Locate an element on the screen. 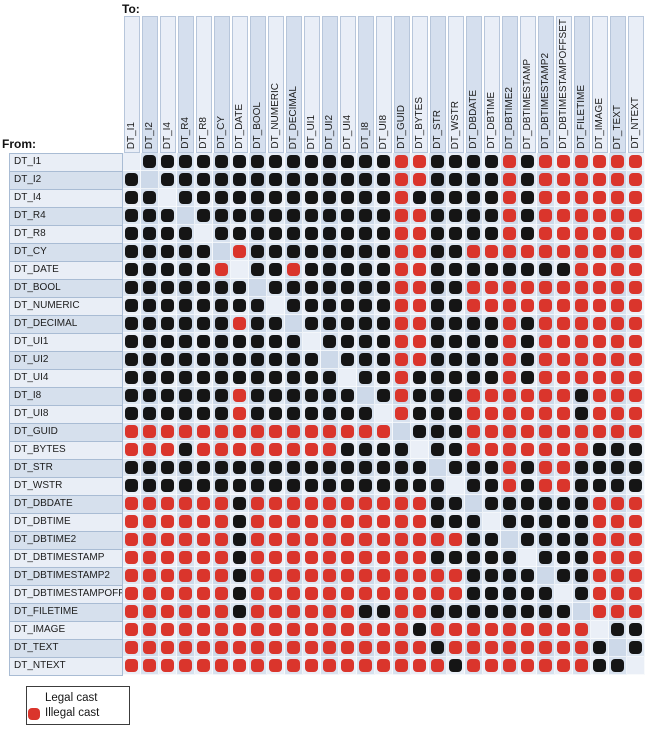  col-header-label: DT_UI4 is located at coordinates (347, 131).